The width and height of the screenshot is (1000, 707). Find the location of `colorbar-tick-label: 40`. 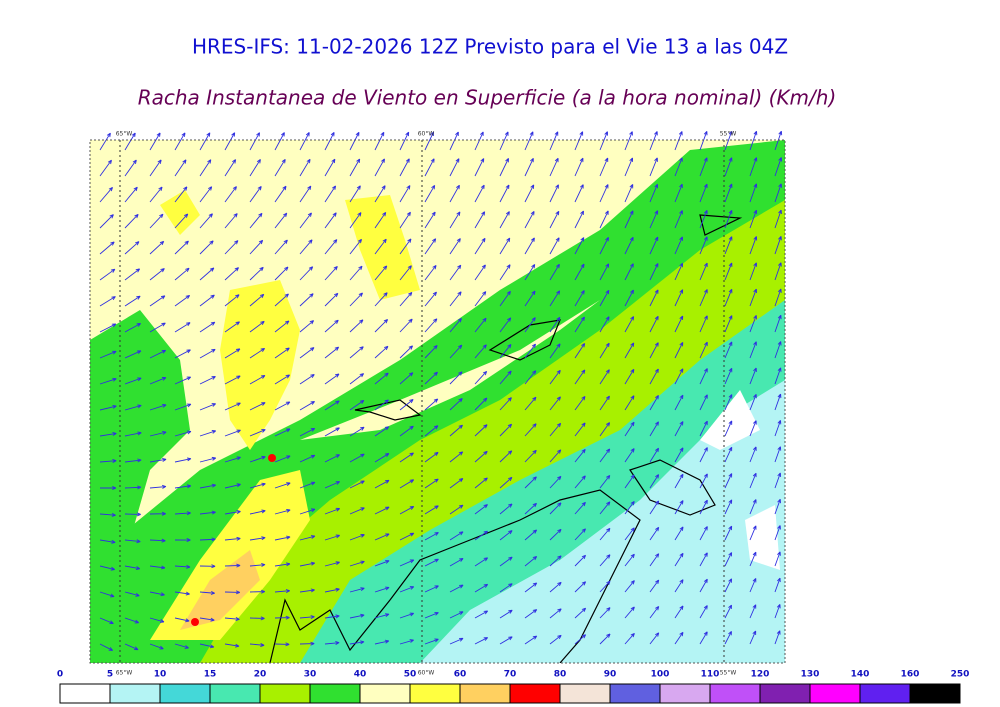

colorbar-tick-label: 40 is located at coordinates (360, 675).